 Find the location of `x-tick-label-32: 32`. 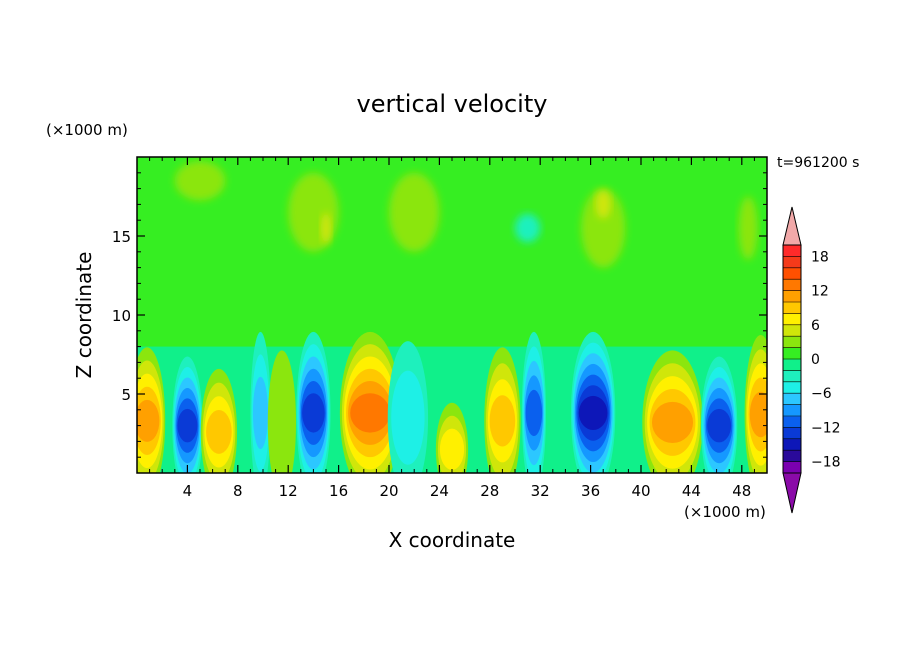

x-tick-label-32: 32 is located at coordinates (540, 491).